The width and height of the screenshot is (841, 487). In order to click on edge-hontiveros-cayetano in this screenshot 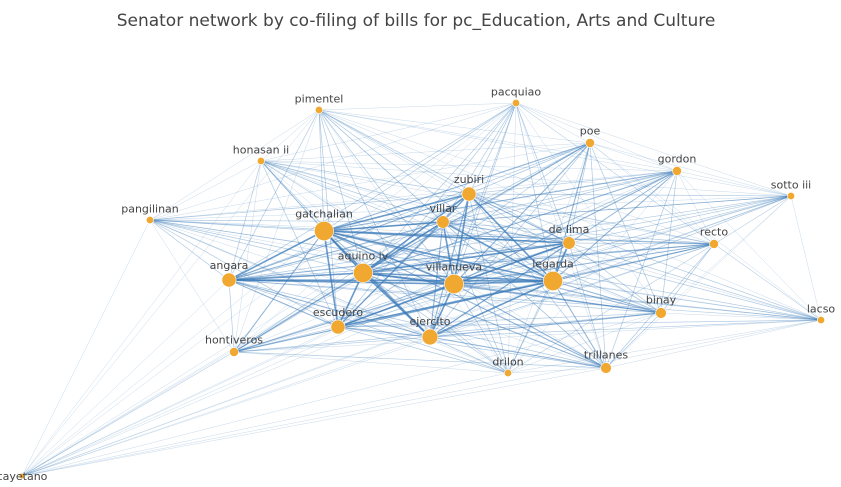, I will do `click(128, 414)`.